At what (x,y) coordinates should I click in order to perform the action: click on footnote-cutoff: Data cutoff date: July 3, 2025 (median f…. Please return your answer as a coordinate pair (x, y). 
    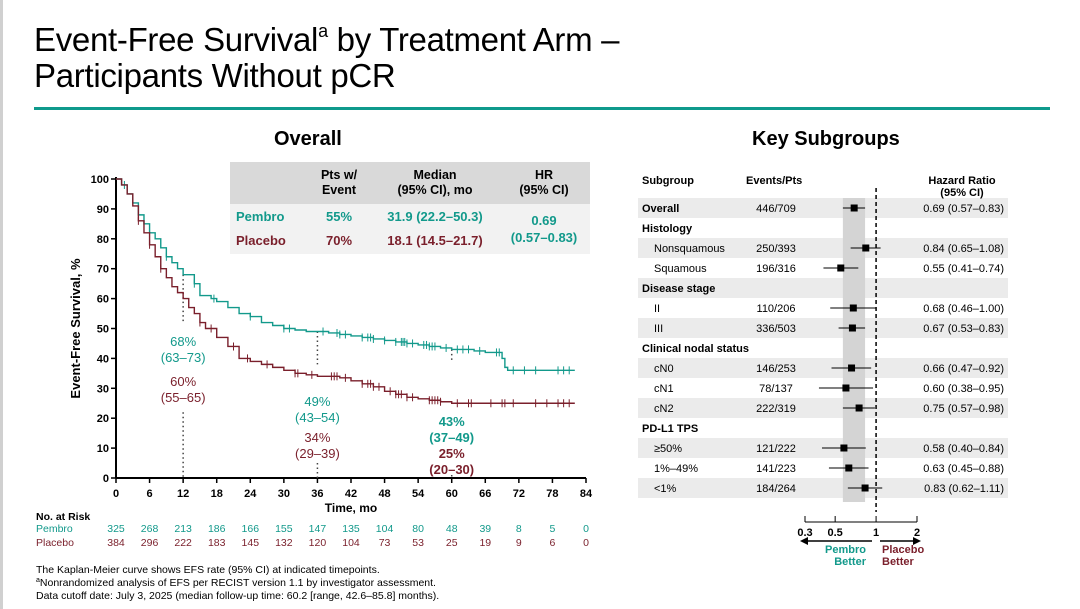
    Looking at the image, I should click on (238, 596).